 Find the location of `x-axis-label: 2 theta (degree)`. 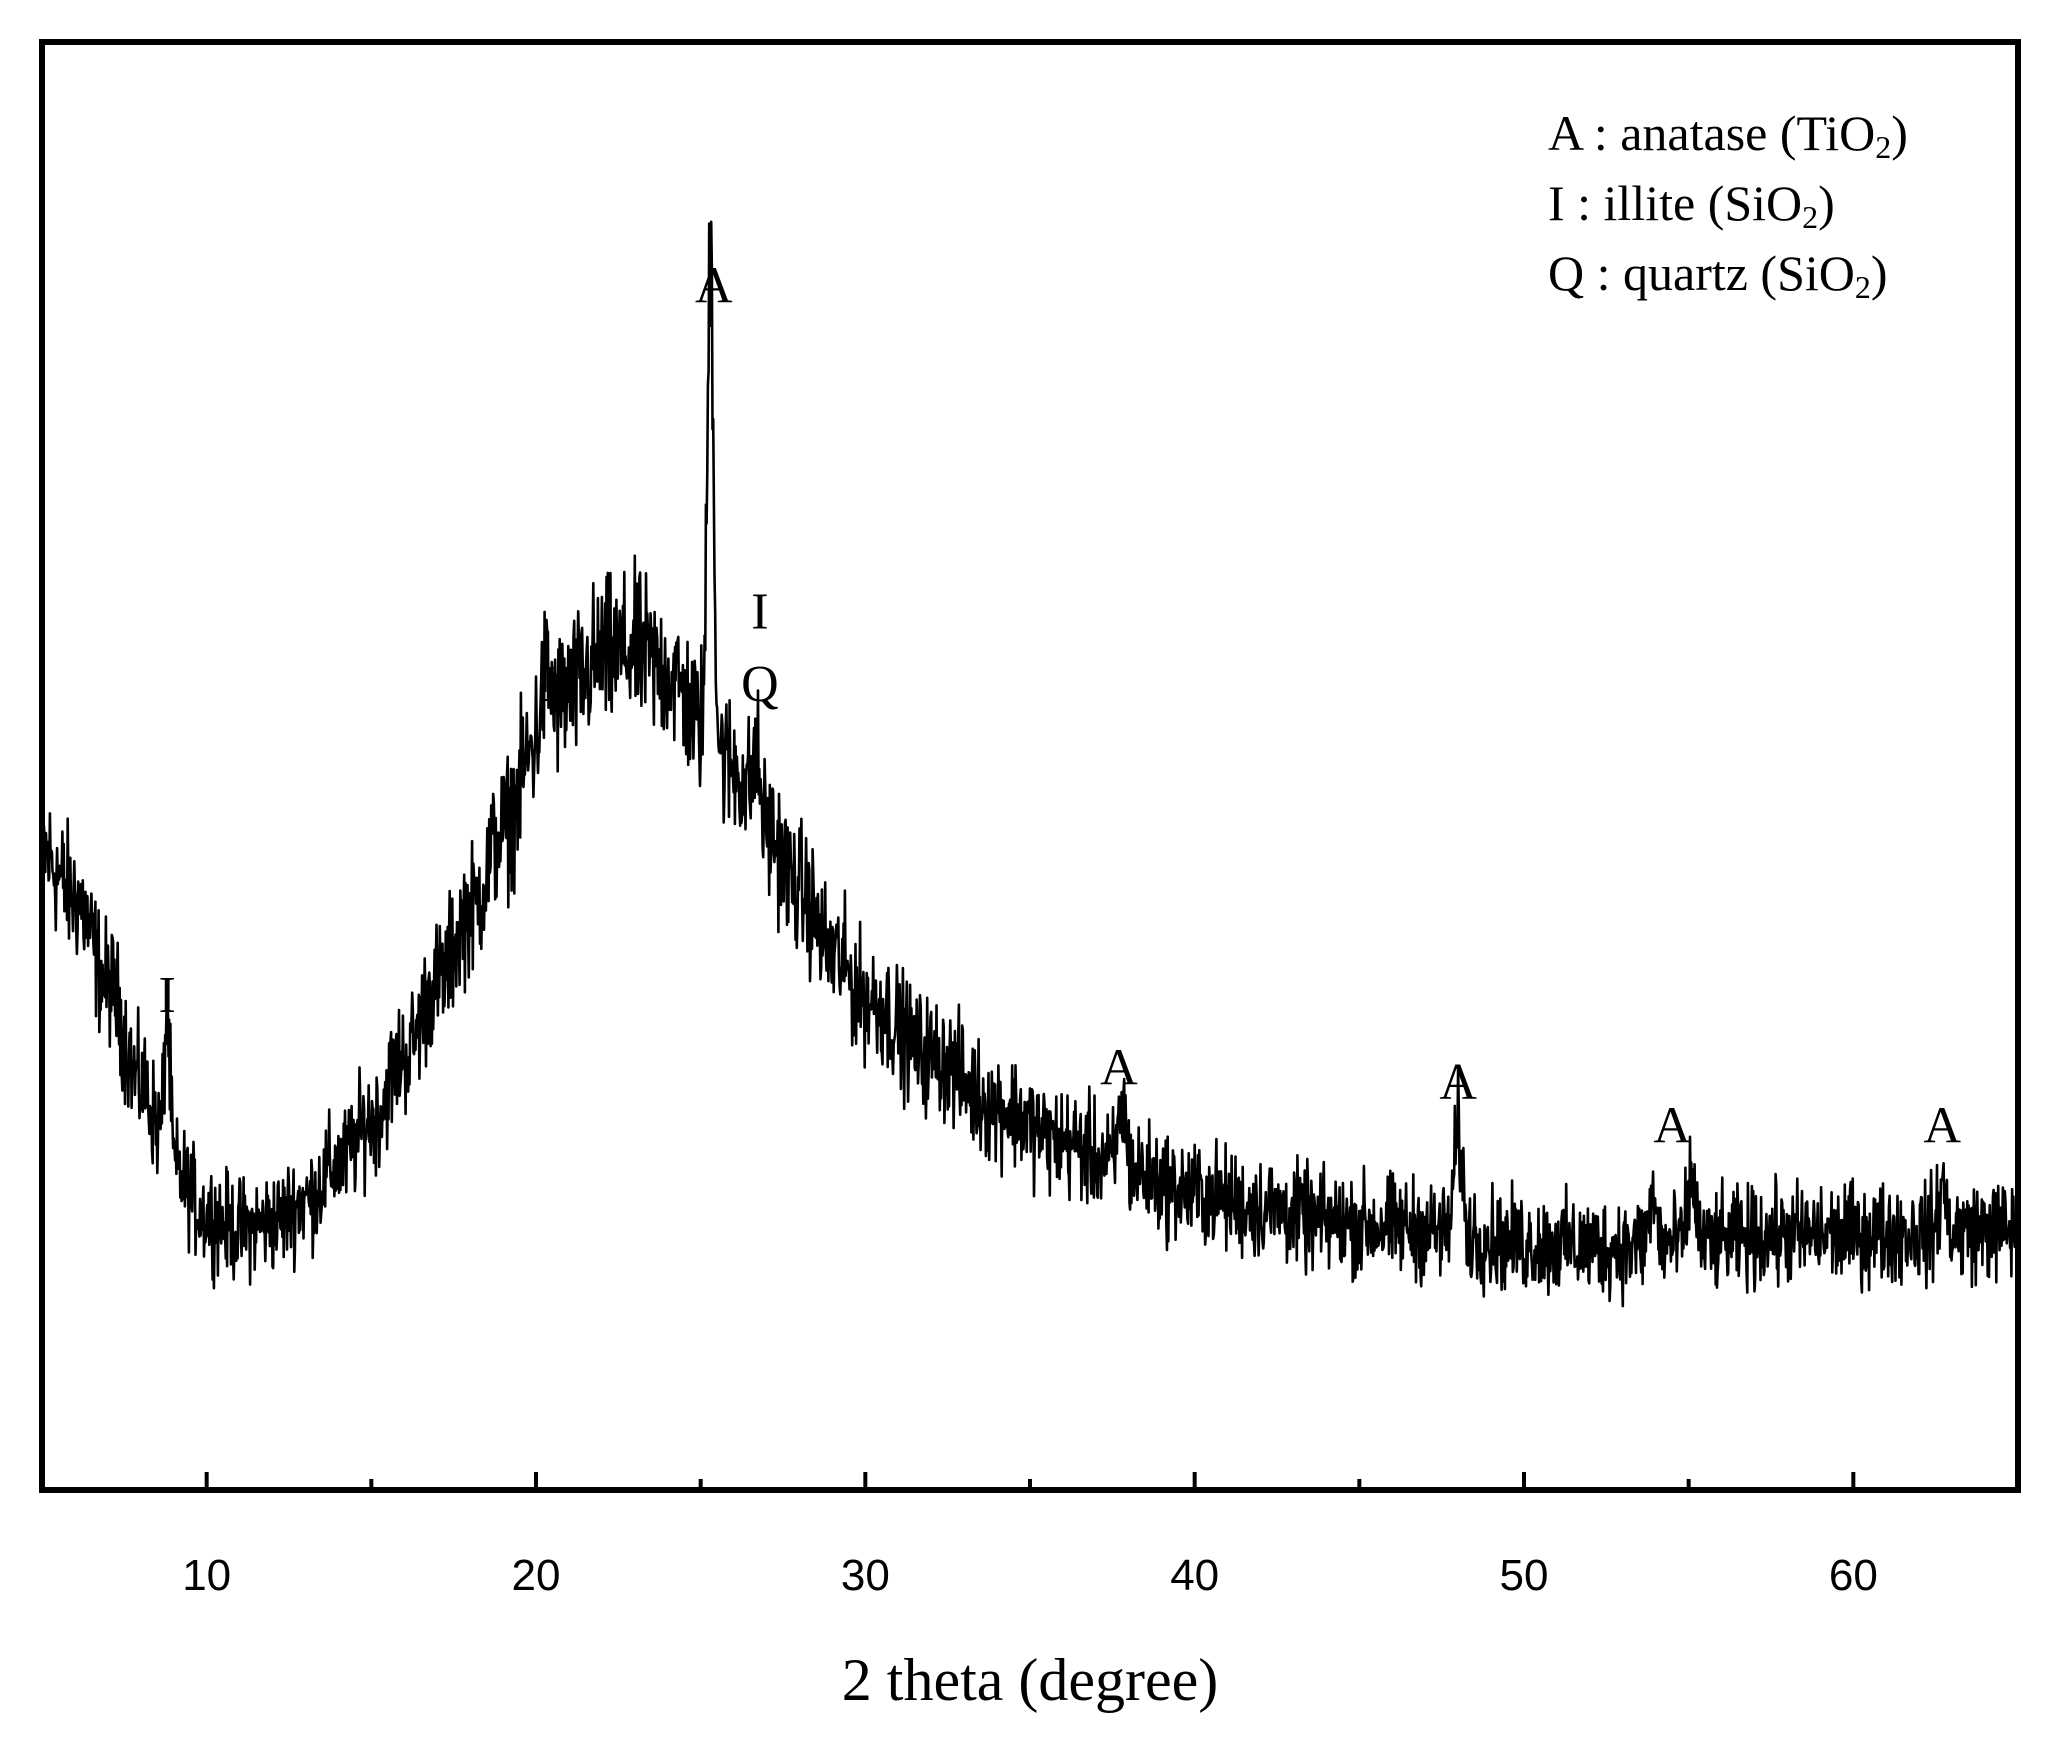

x-axis-label: 2 theta (degree) is located at coordinates (1030, 1680).